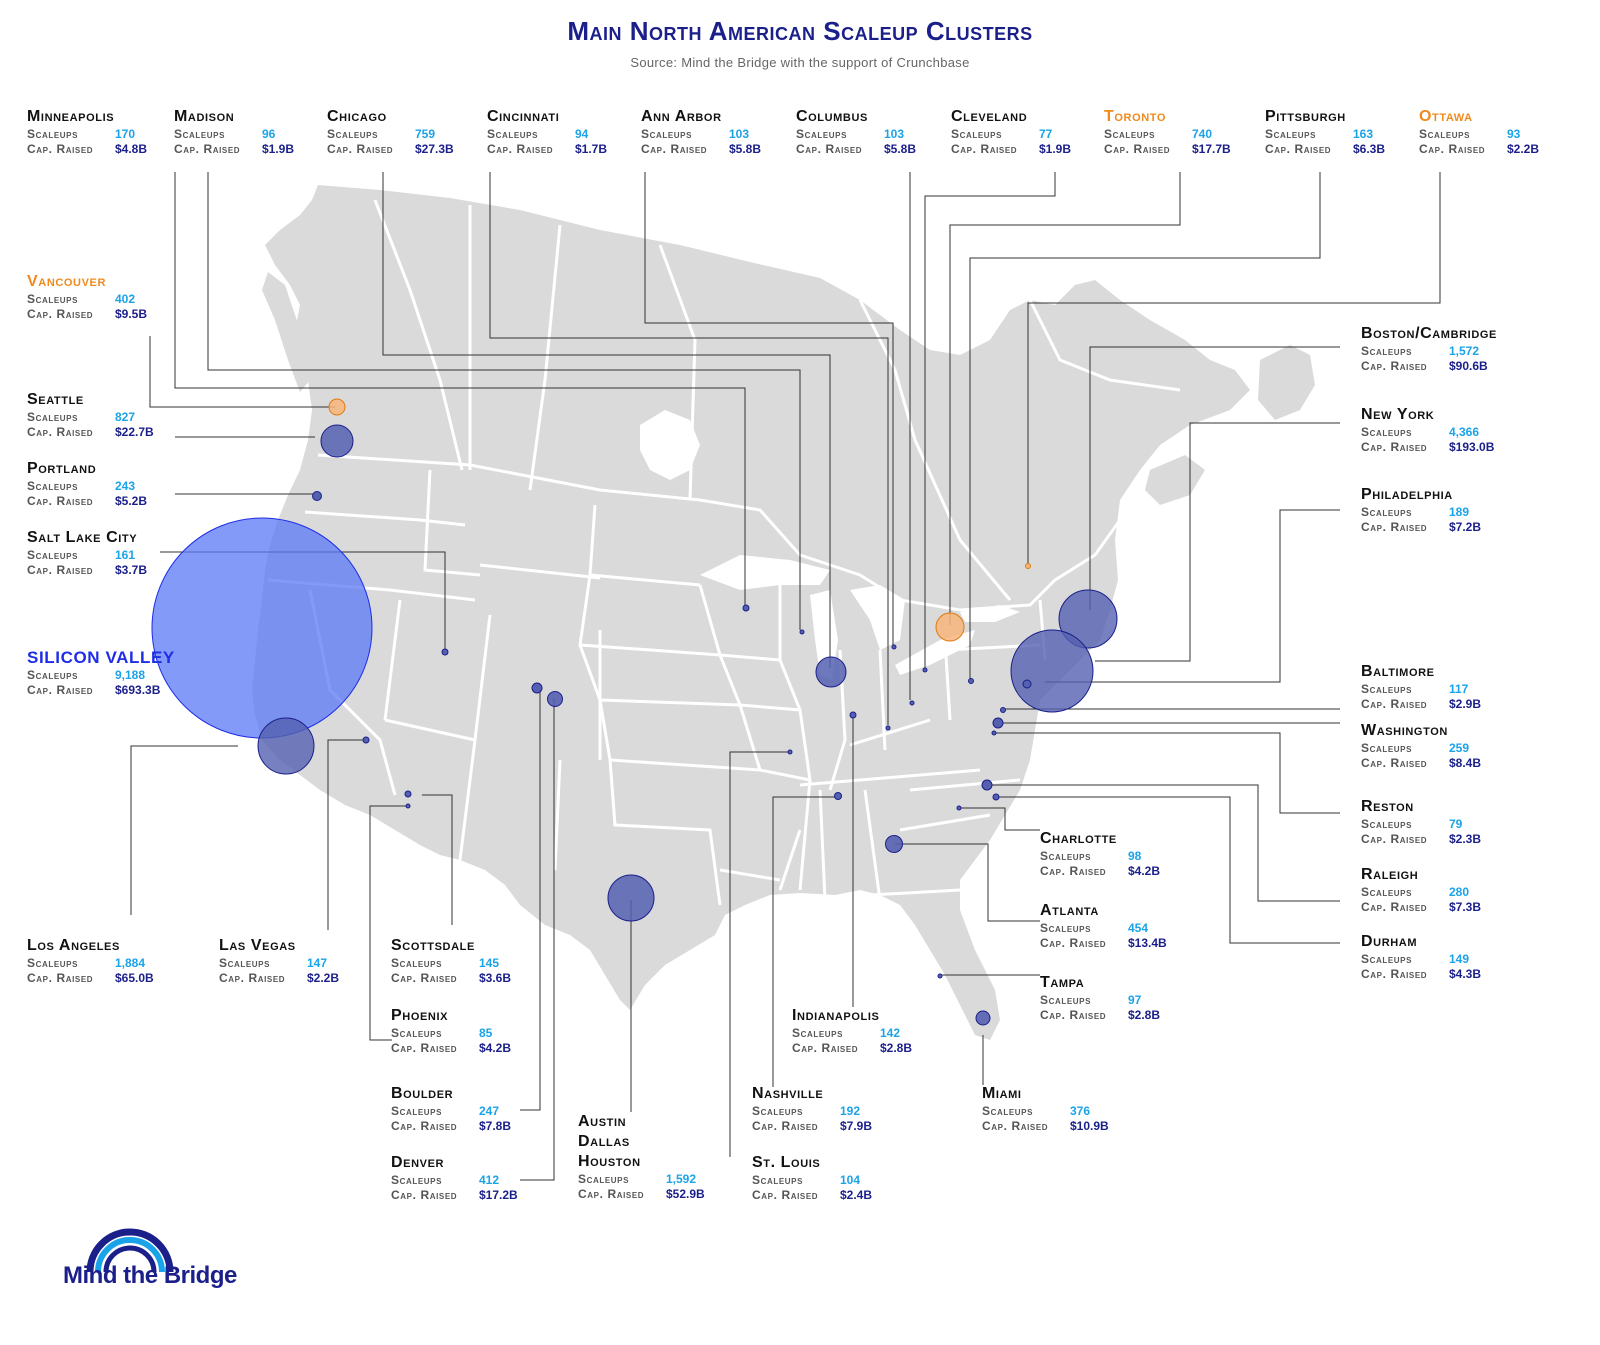 The width and height of the screenshot is (1600, 1345). Describe the element at coordinates (805, 941) in the screenshot. I see `leader-nashville` at that location.